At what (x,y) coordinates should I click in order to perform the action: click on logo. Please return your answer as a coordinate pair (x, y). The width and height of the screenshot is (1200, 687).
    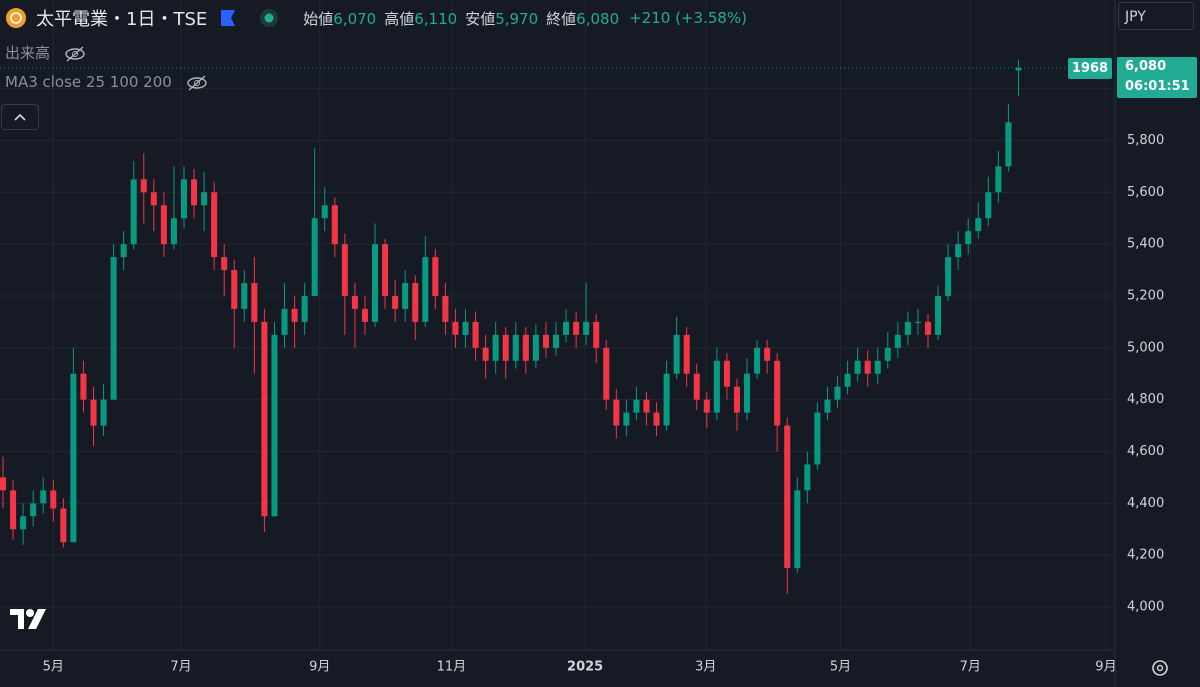
    Looking at the image, I should click on (28, 619).